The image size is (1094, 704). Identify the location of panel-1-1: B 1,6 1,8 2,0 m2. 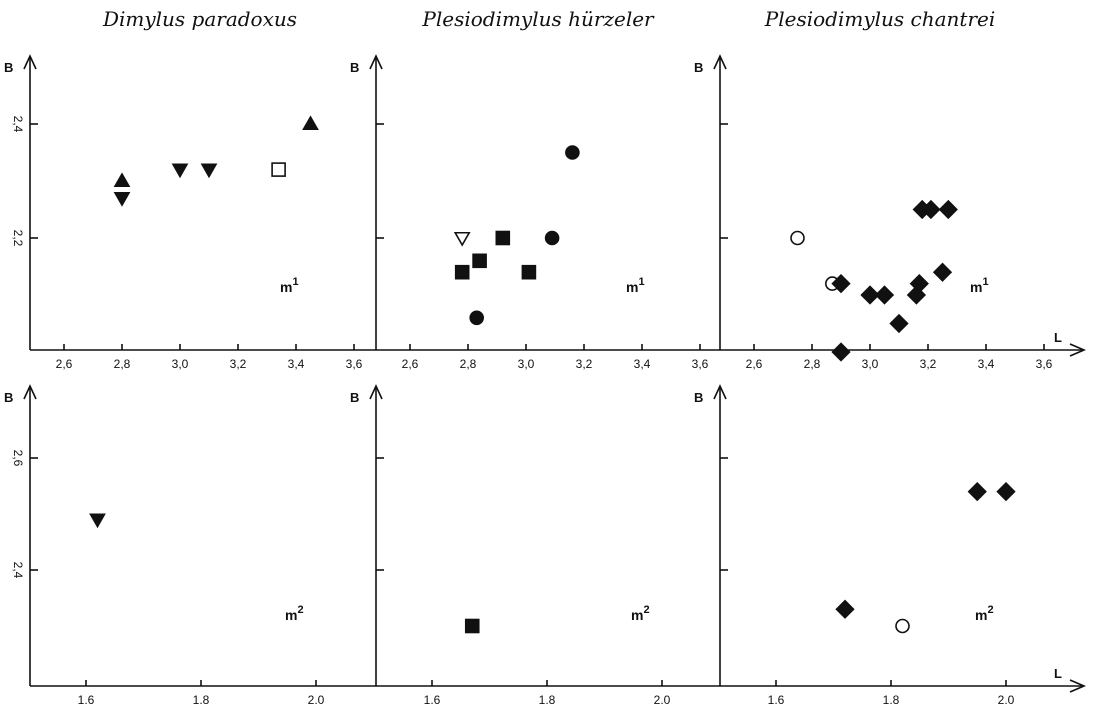
(510, 544).